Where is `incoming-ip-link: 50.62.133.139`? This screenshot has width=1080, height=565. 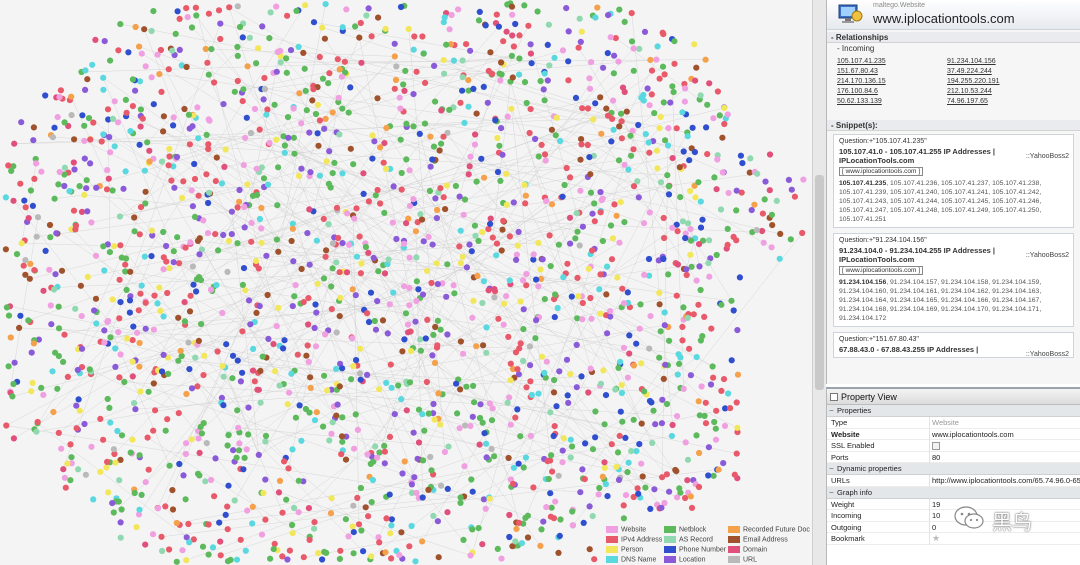
incoming-ip-link: 50.62.133.139 is located at coordinates (859, 101).